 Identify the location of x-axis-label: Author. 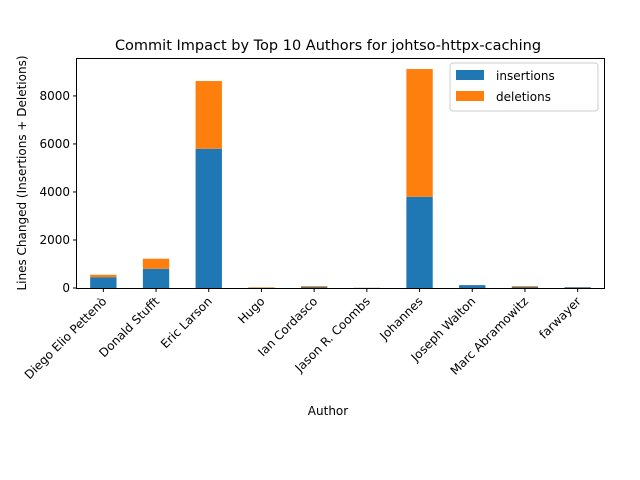
(328, 411).